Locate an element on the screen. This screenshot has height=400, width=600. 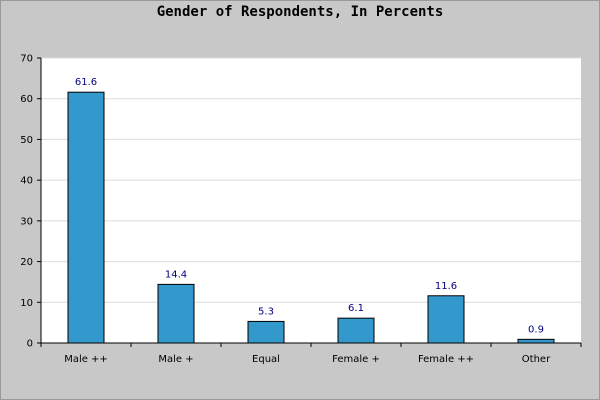
x-tick-label: Male + is located at coordinates (175, 359).